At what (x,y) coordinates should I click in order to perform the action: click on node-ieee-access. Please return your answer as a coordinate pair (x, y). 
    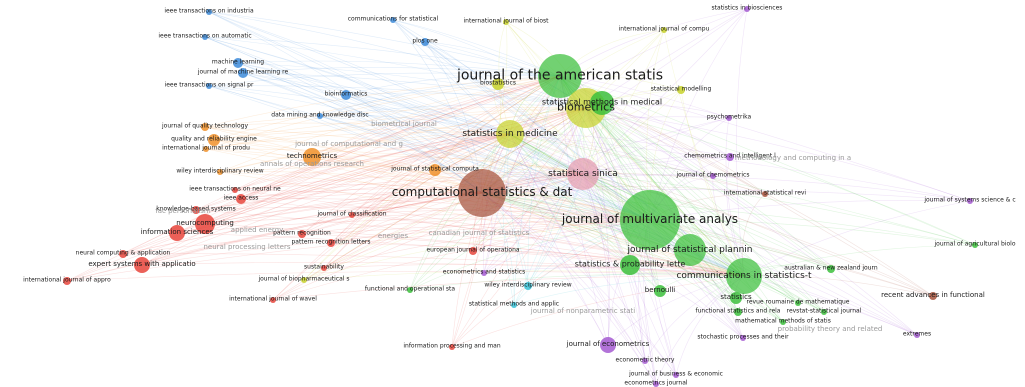
    Looking at the image, I should click on (241, 199).